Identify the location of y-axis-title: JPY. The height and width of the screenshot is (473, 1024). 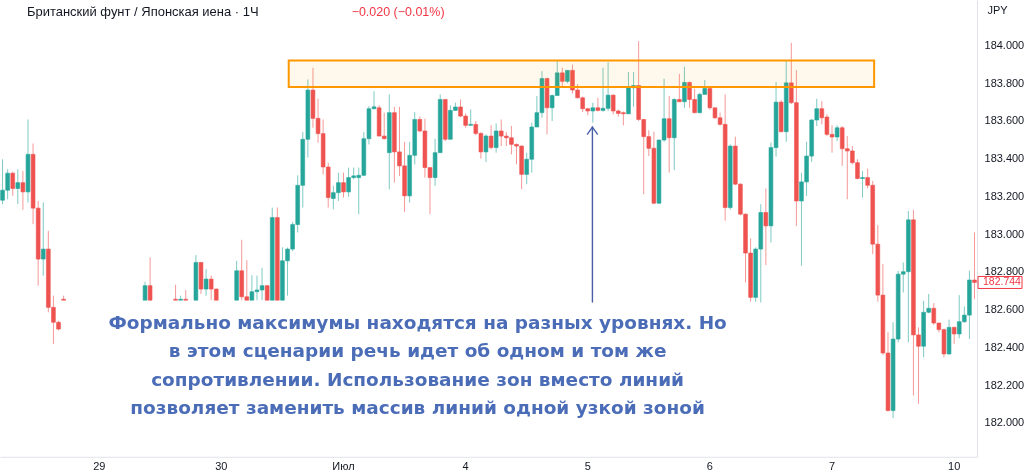
(998, 9).